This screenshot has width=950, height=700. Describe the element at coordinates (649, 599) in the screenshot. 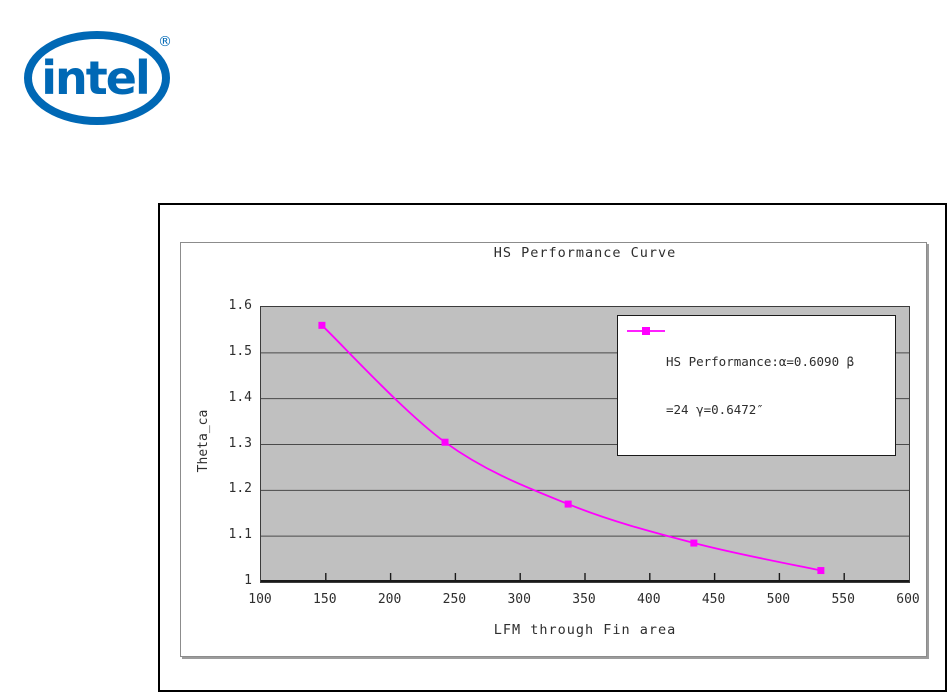

I see `x-tick-label: 400` at that location.